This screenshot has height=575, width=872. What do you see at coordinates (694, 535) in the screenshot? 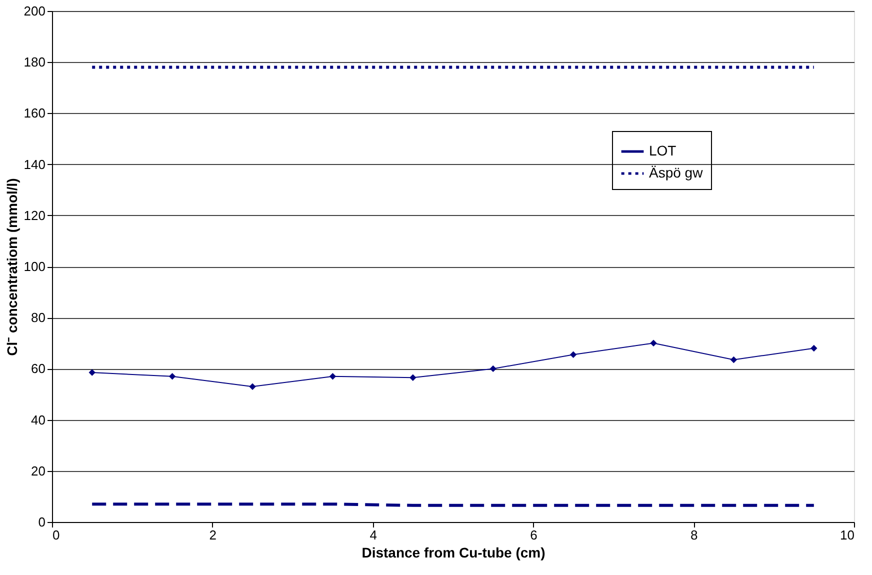
I see `x-tick-label: 8` at bounding box center [694, 535].